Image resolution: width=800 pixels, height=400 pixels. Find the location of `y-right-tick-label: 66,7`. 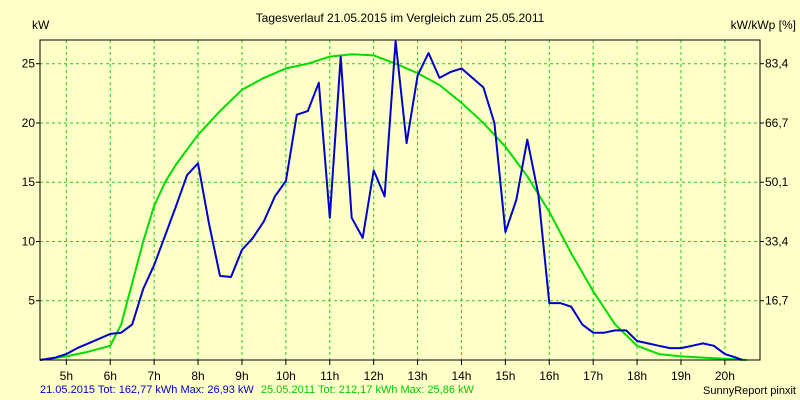

y-right-tick-label: 66,7 is located at coordinates (777, 123).